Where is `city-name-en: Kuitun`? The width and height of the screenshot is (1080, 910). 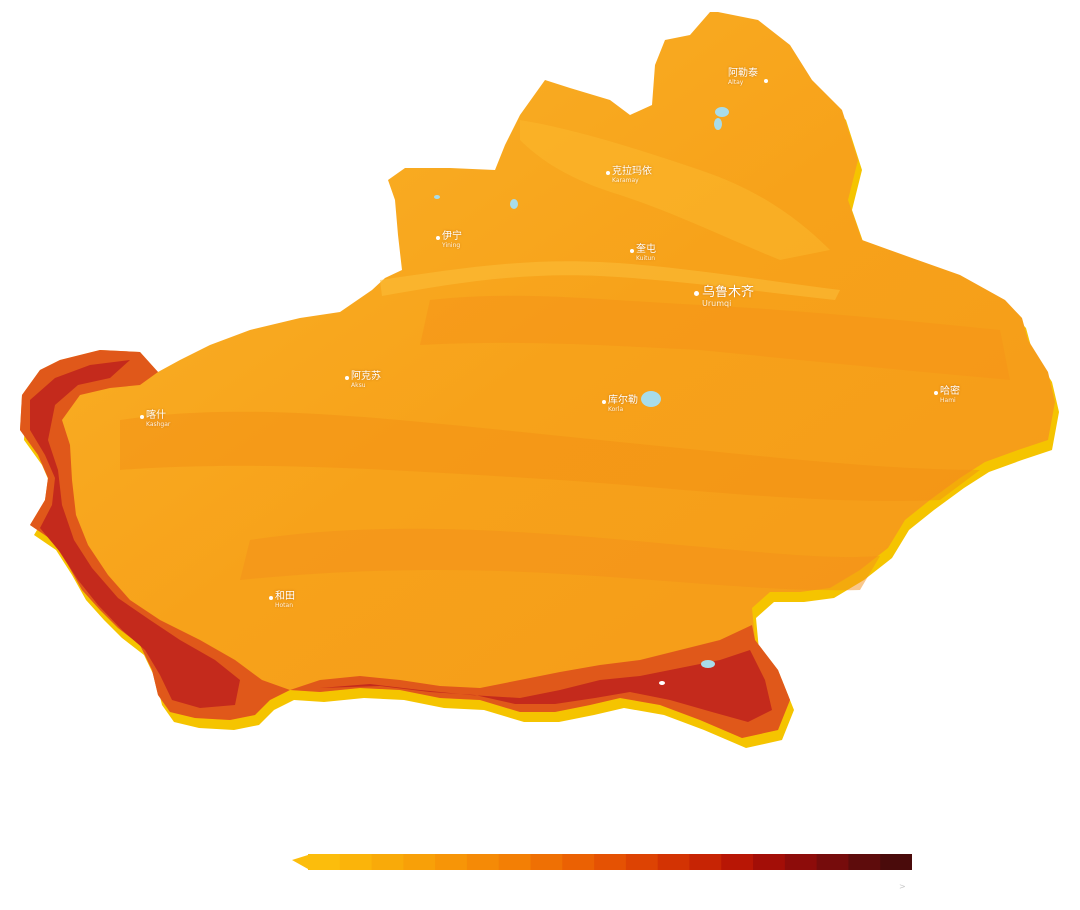
city-name-en: Kuitun is located at coordinates (646, 258).